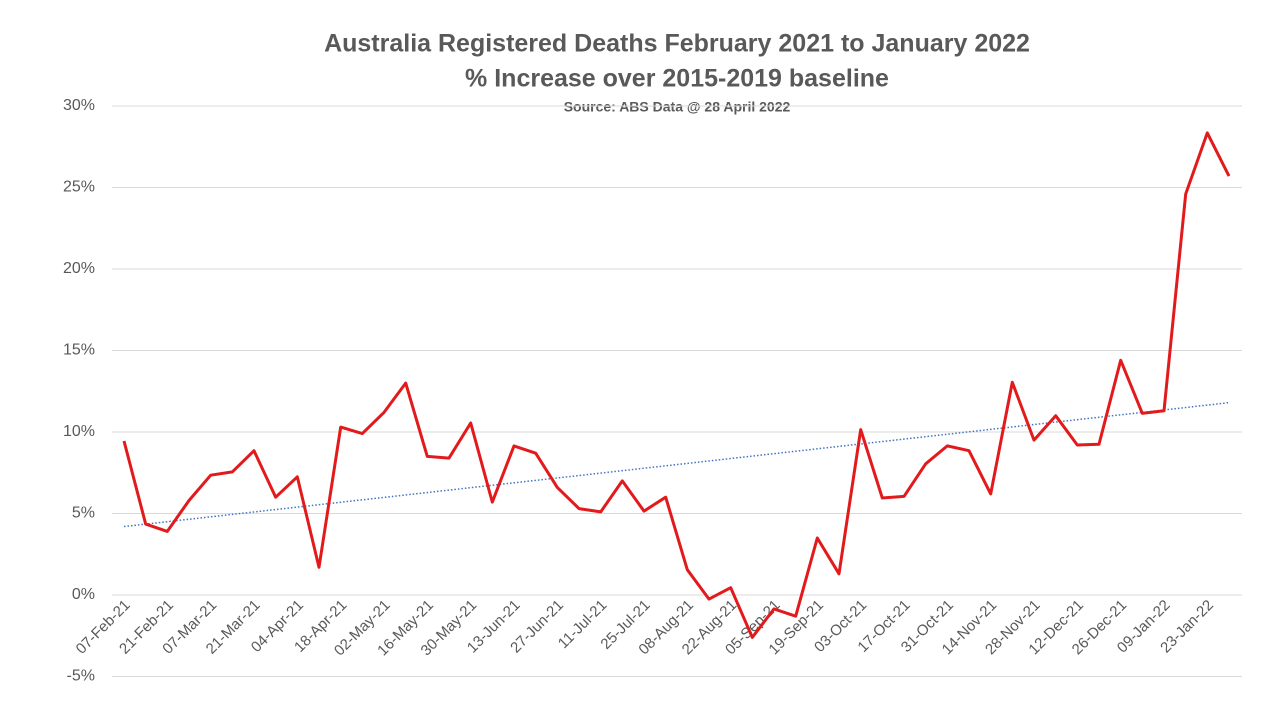  Describe the element at coordinates (79, 268) in the screenshot. I see `y-tick-label: 20%` at that location.